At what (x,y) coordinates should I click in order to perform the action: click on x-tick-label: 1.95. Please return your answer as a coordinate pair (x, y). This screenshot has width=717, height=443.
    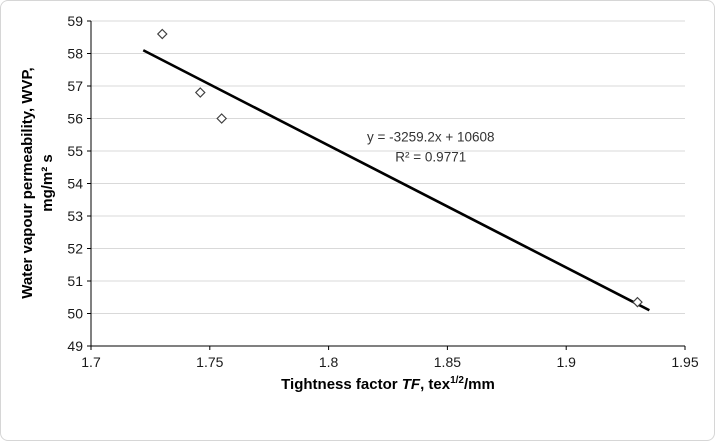
    Looking at the image, I should click on (684, 362).